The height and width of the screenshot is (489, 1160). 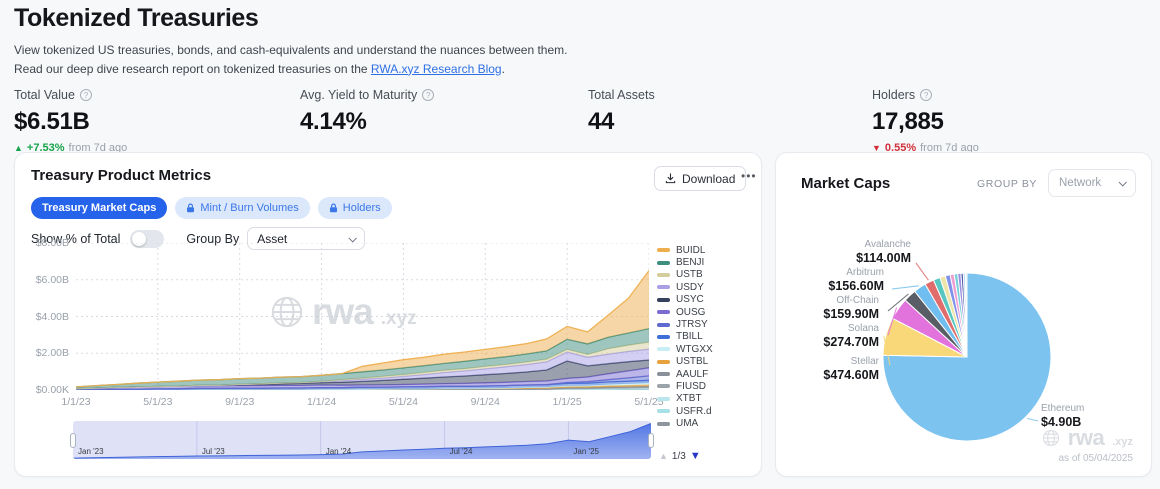 What do you see at coordinates (436, 68) in the screenshot?
I see `research-blog-link: RWA.xyz Research Blog` at bounding box center [436, 68].